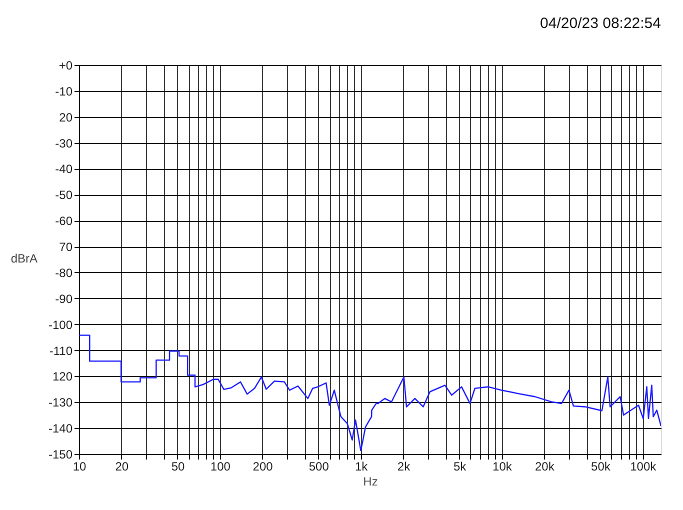 This screenshot has height=510, width=683. What do you see at coordinates (178, 467) in the screenshot?
I see `x-tick-label: 50` at bounding box center [178, 467].